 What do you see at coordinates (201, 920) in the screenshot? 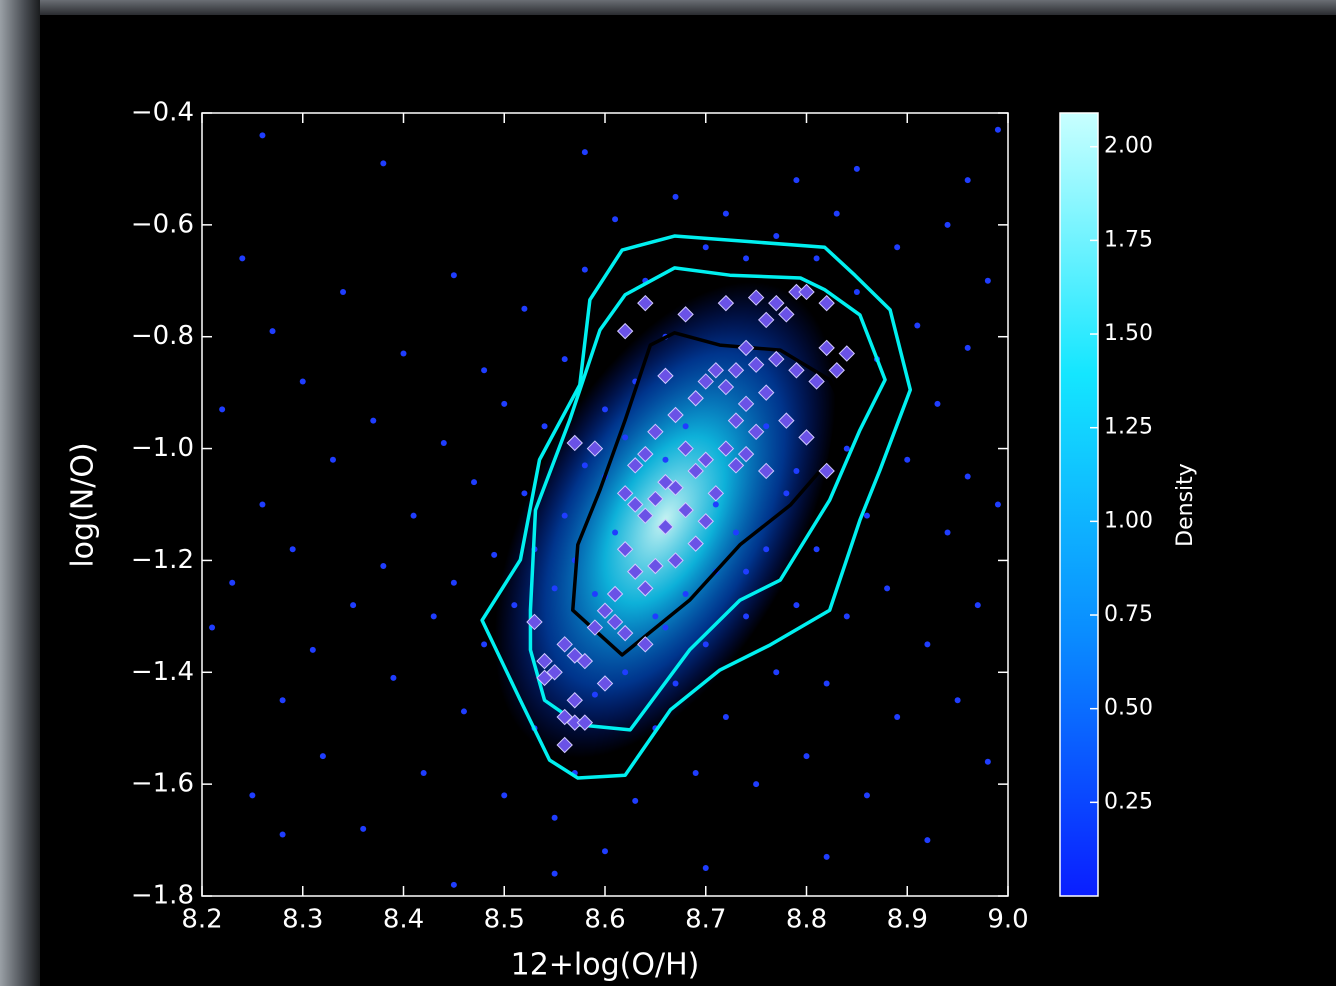
I see `x-tick-label: 8.2` at bounding box center [201, 920].